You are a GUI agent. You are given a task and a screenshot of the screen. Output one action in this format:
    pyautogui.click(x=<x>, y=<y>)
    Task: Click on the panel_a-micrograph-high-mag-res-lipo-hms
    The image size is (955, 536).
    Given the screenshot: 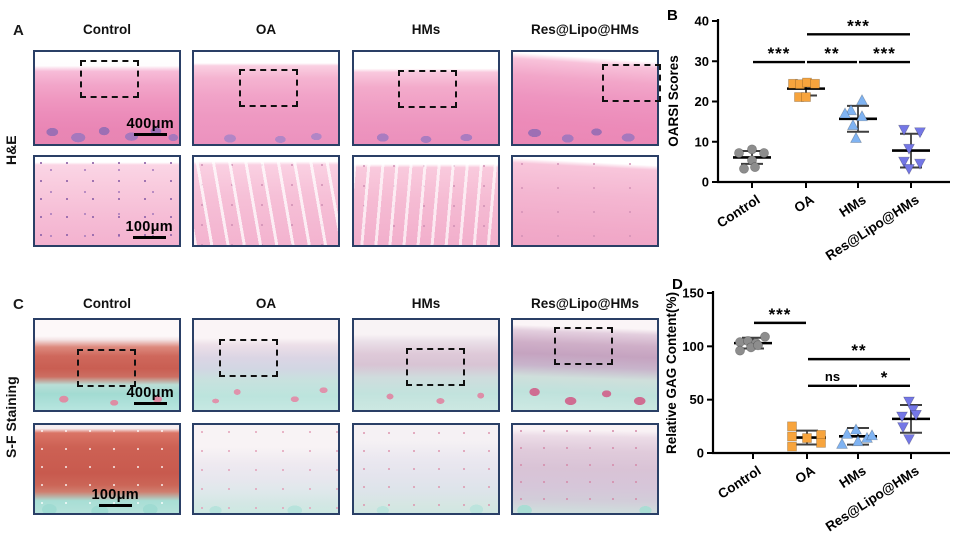 What is the action you would take?
    pyautogui.click(x=585, y=201)
    